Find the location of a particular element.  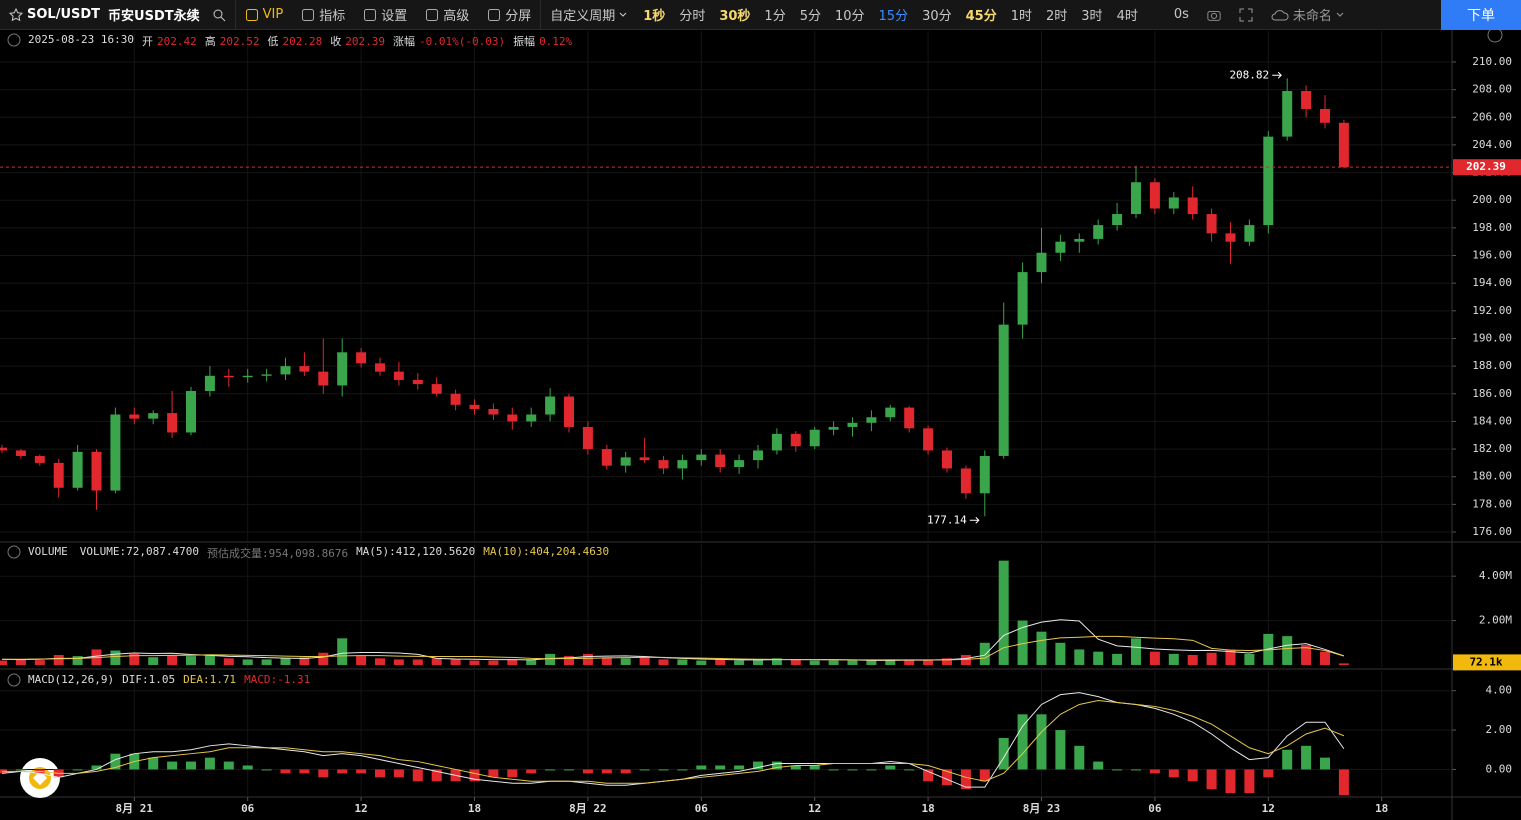

menu-item: 设置 is located at coordinates (385, 15).